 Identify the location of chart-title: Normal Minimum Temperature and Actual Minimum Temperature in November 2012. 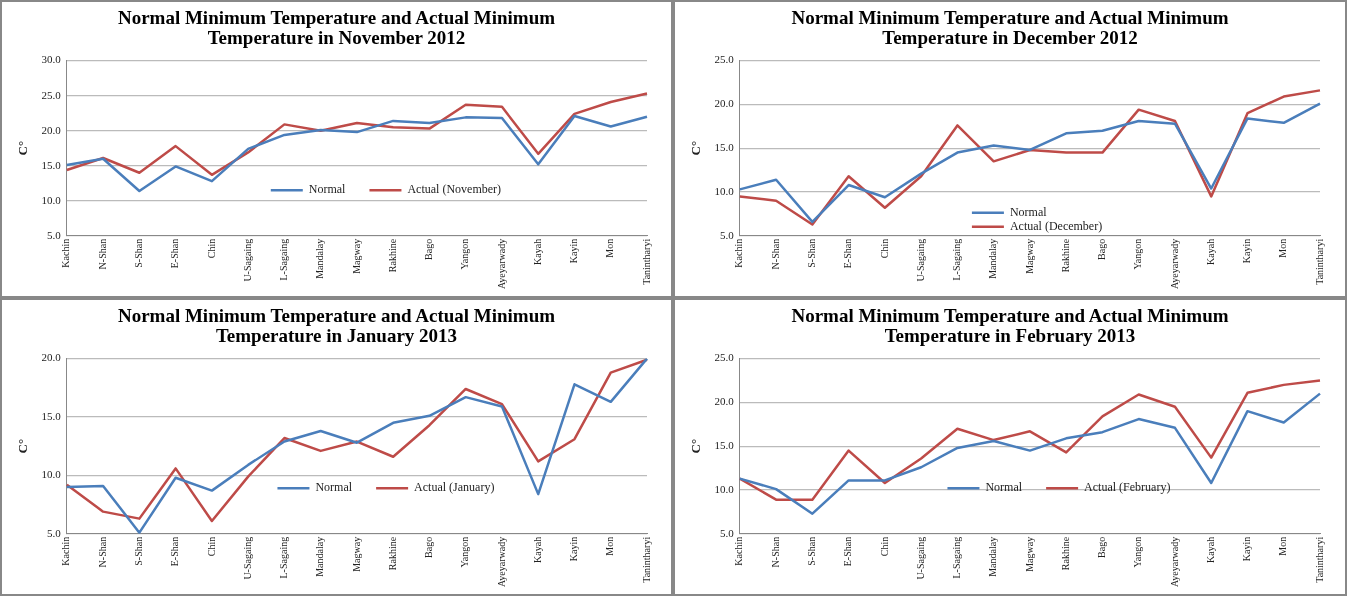
(336, 27).